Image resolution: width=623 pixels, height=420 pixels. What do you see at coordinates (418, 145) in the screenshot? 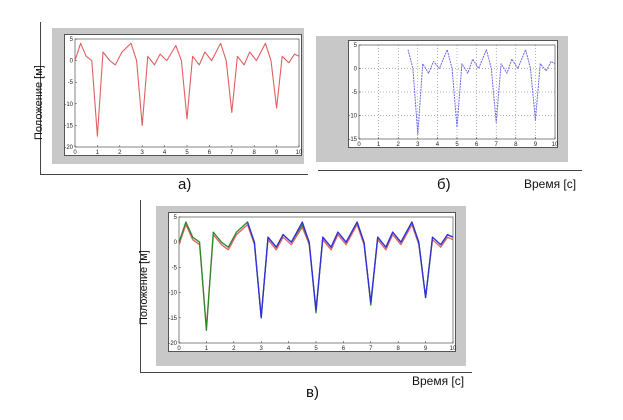
I see `chart-b-x-tick-label: 3` at bounding box center [418, 145].